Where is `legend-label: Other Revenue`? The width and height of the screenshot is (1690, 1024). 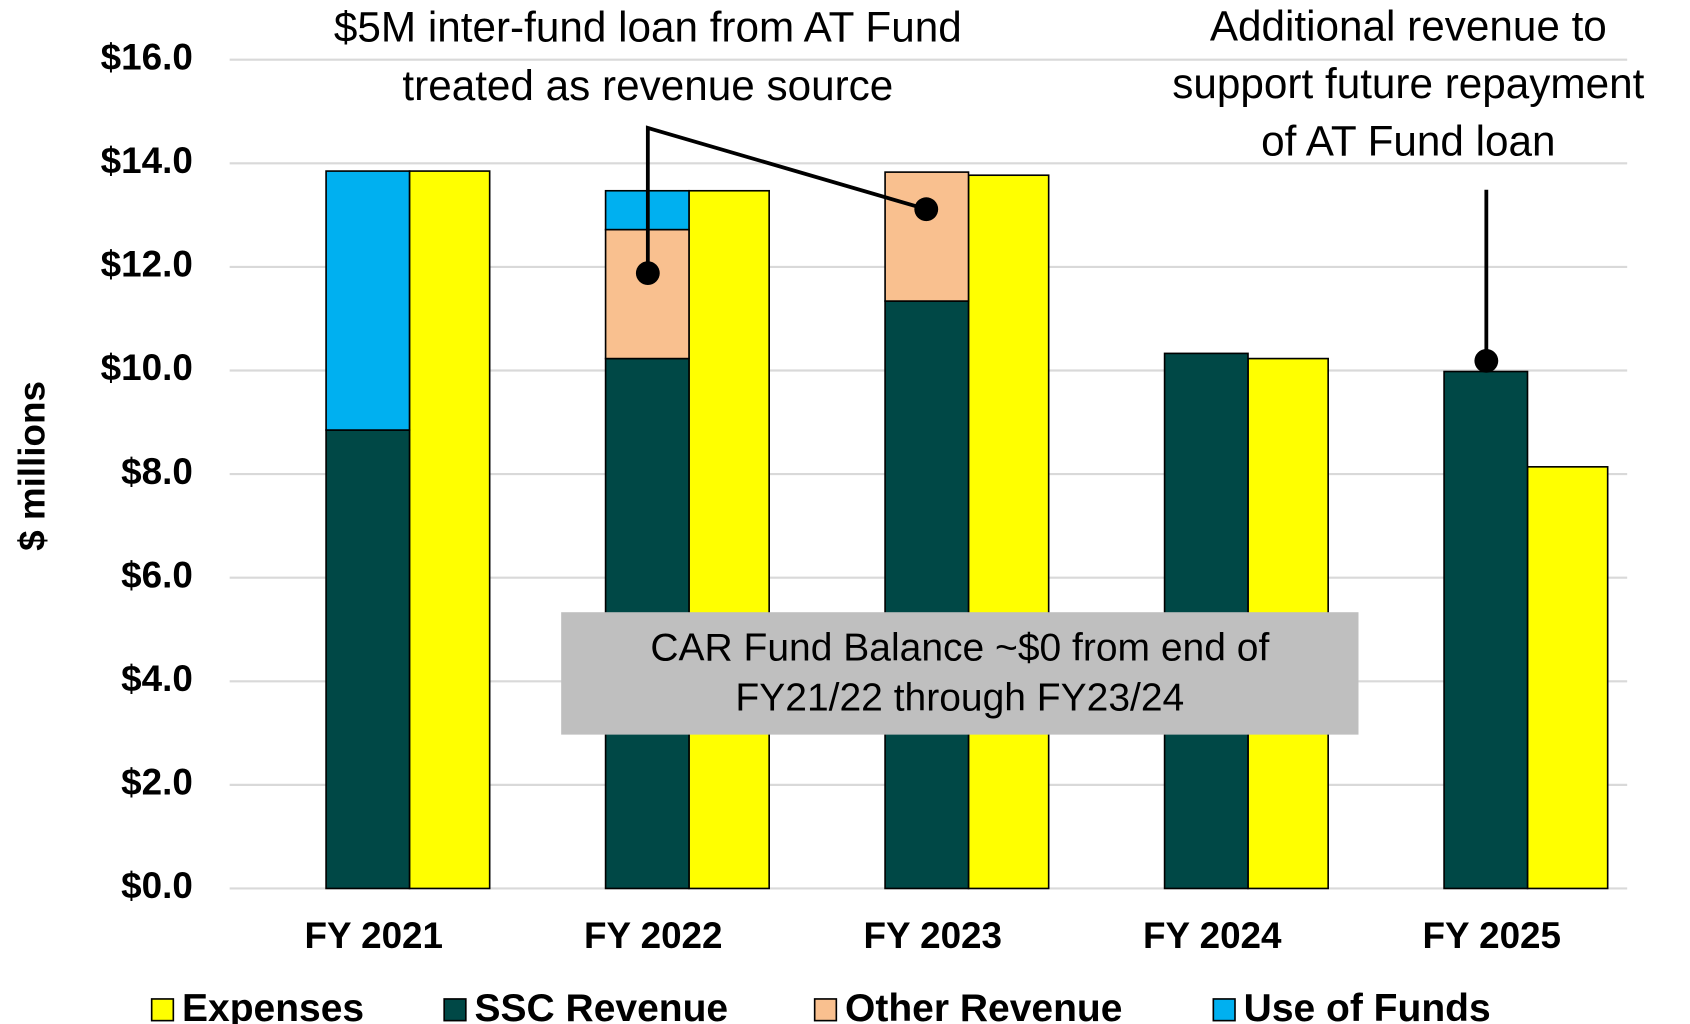
legend-label: Other Revenue is located at coordinates (983, 1005).